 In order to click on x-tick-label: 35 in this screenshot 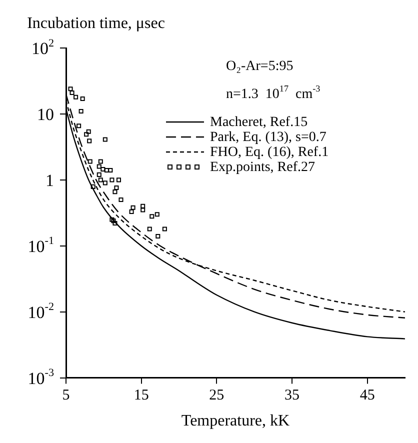, I will do `click(292, 396)`.